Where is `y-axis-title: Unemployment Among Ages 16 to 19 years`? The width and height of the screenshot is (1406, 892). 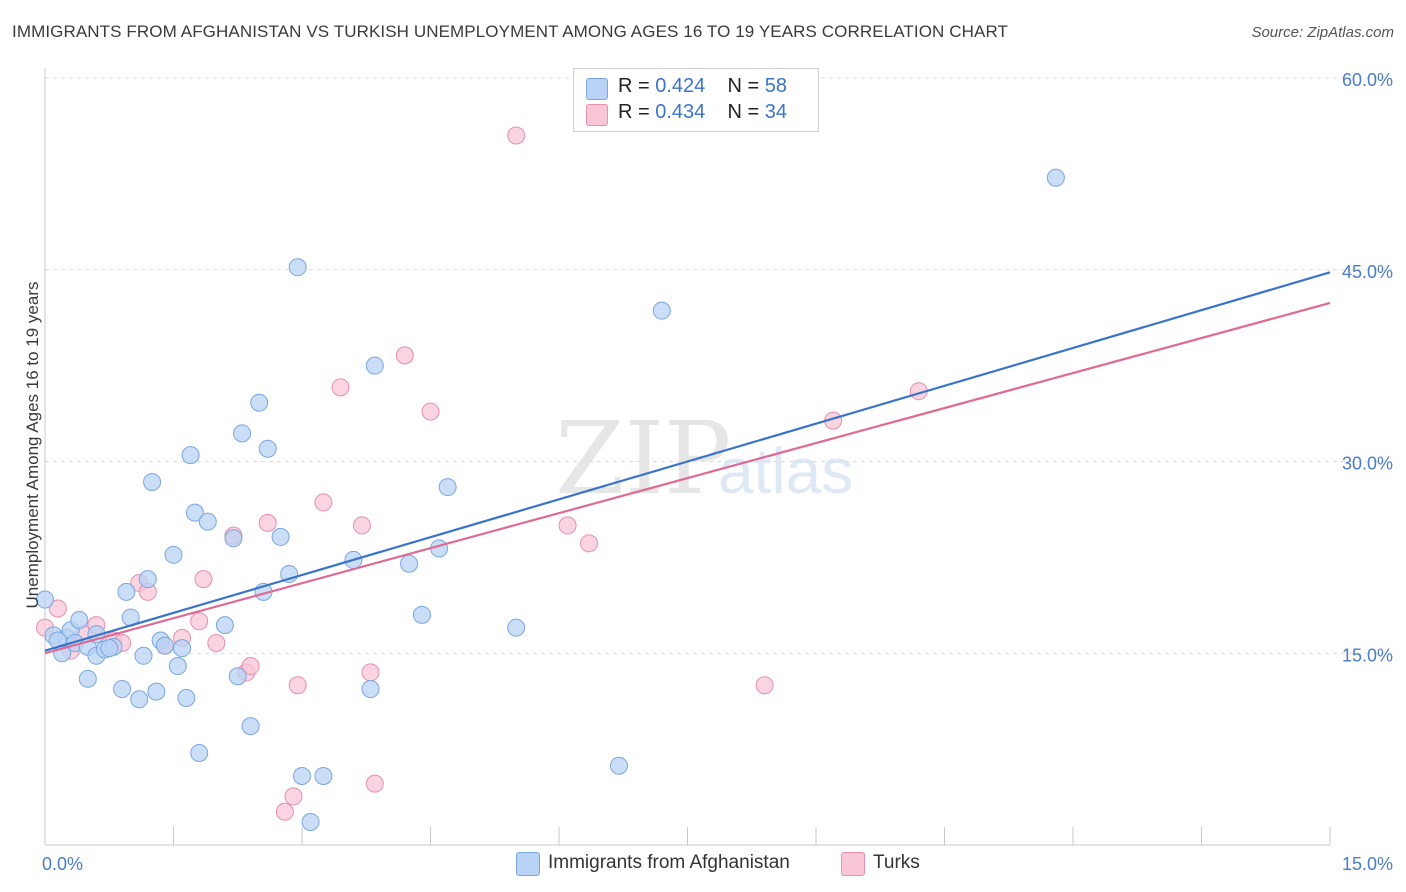 y-axis-title: Unemployment Among Ages 16 to 19 years is located at coordinates (32, 445).